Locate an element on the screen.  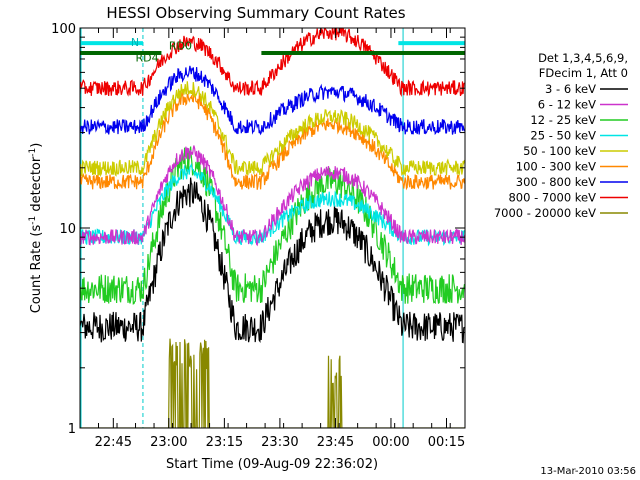
x-tick-label: 23:45 is located at coordinates (335, 442).